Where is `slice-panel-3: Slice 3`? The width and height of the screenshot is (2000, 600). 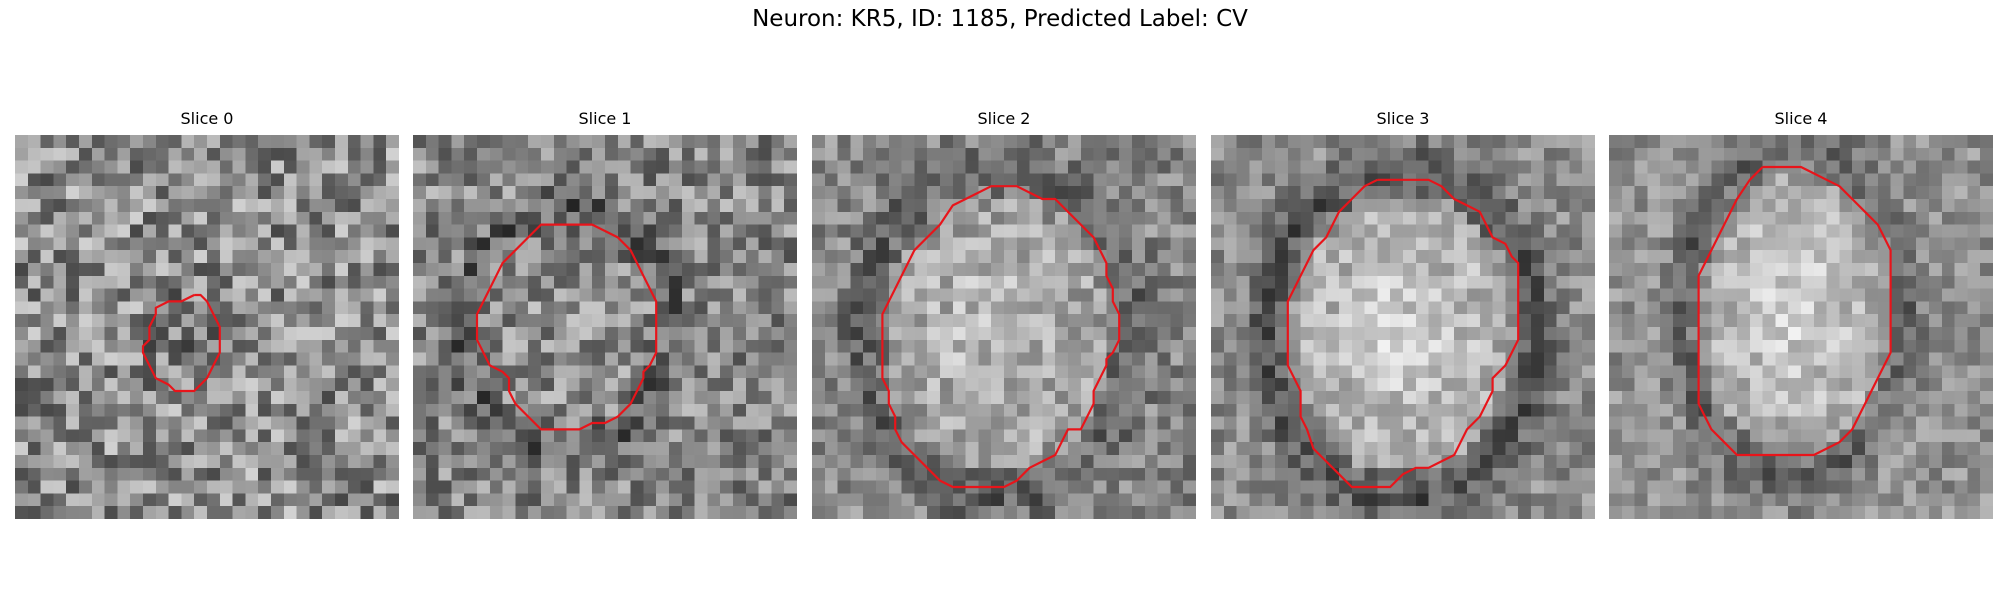
slice-panel-3: Slice 3 is located at coordinates (1403, 313).